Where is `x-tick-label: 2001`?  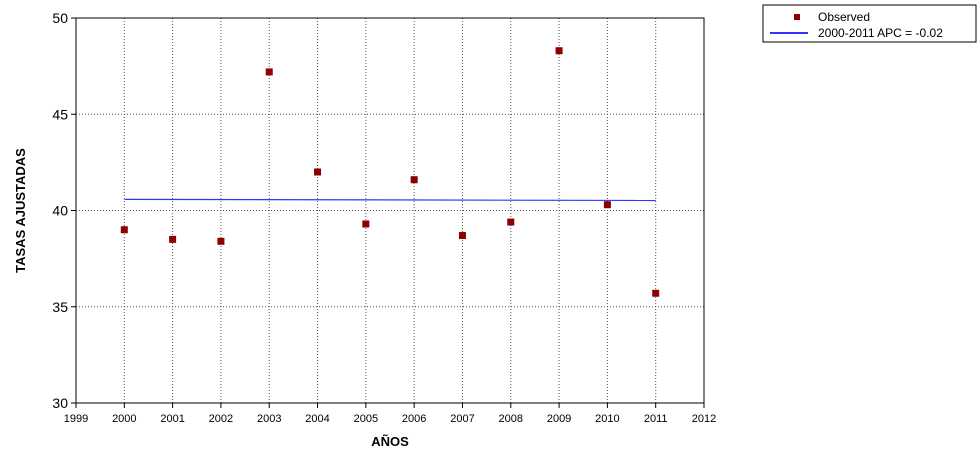
x-tick-label: 2001 is located at coordinates (172, 419).